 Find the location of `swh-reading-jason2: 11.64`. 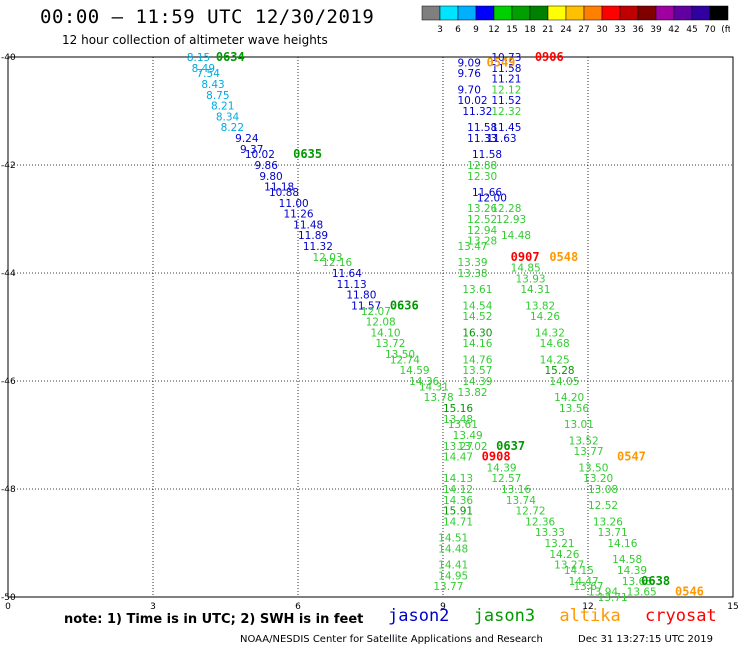

swh-reading-jason2: 11.64 is located at coordinates (347, 274).